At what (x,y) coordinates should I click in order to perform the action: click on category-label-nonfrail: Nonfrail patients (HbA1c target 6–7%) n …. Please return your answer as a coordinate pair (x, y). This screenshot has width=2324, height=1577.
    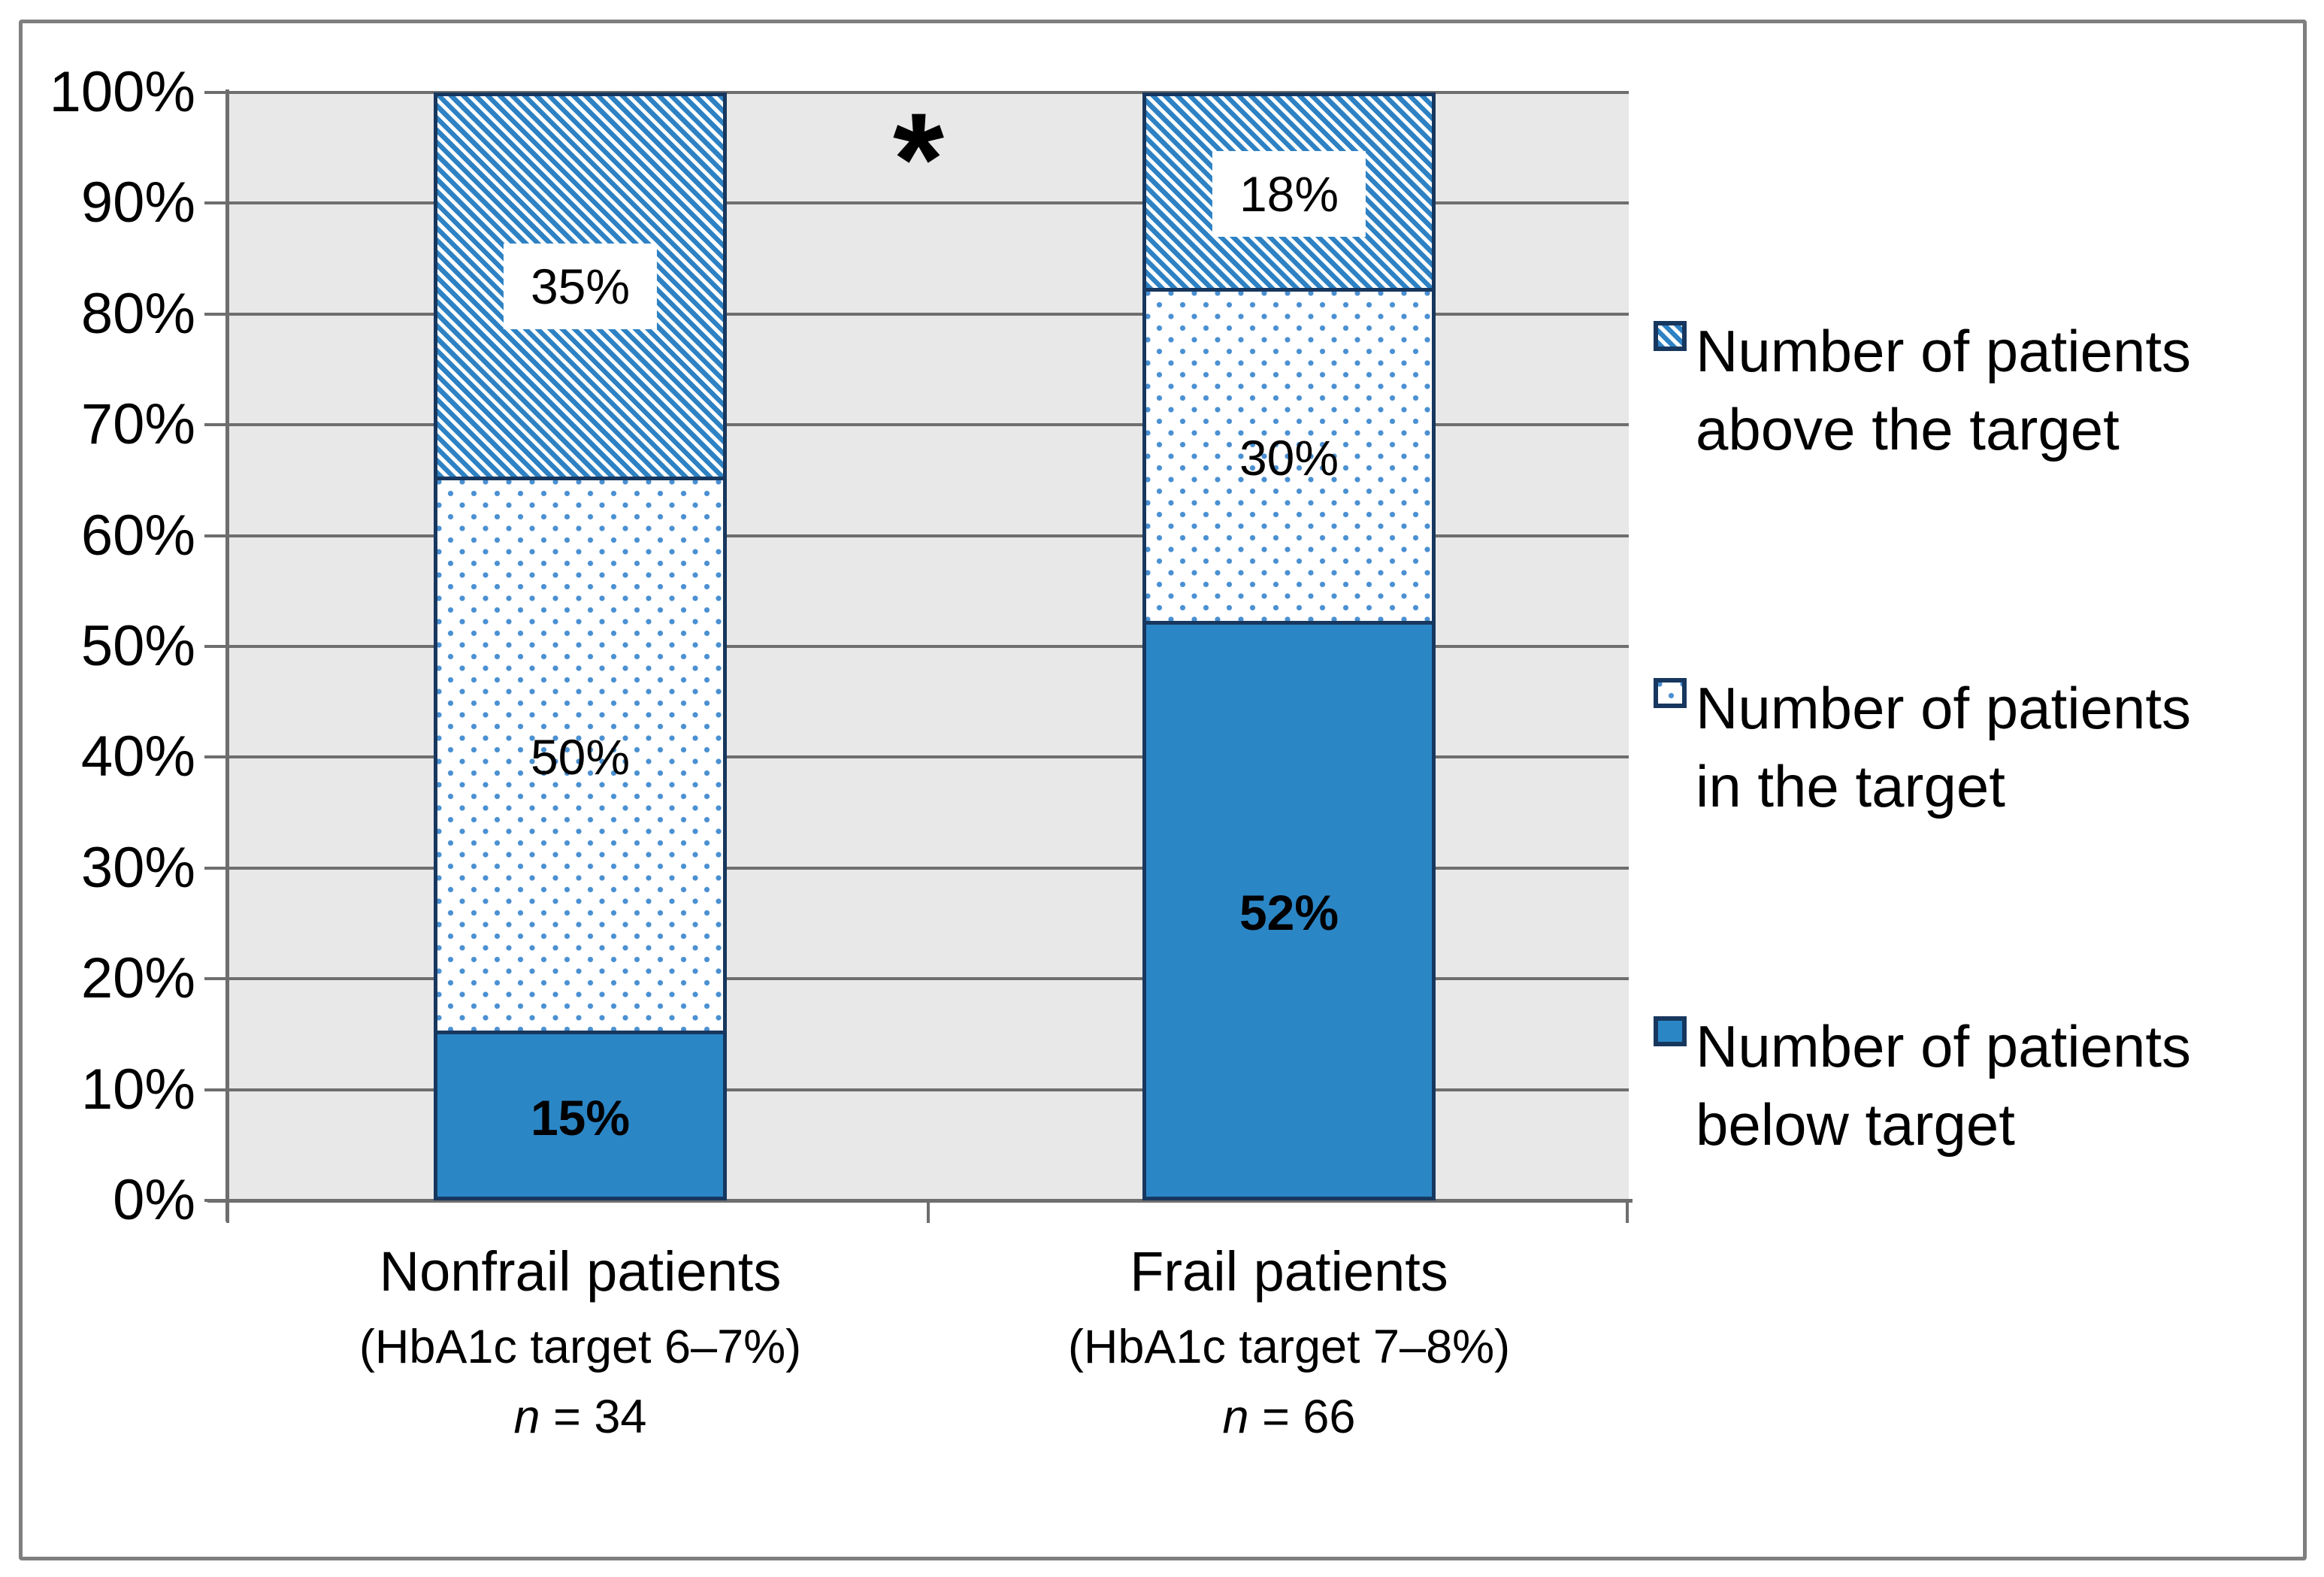
    Looking at the image, I should click on (580, 1342).